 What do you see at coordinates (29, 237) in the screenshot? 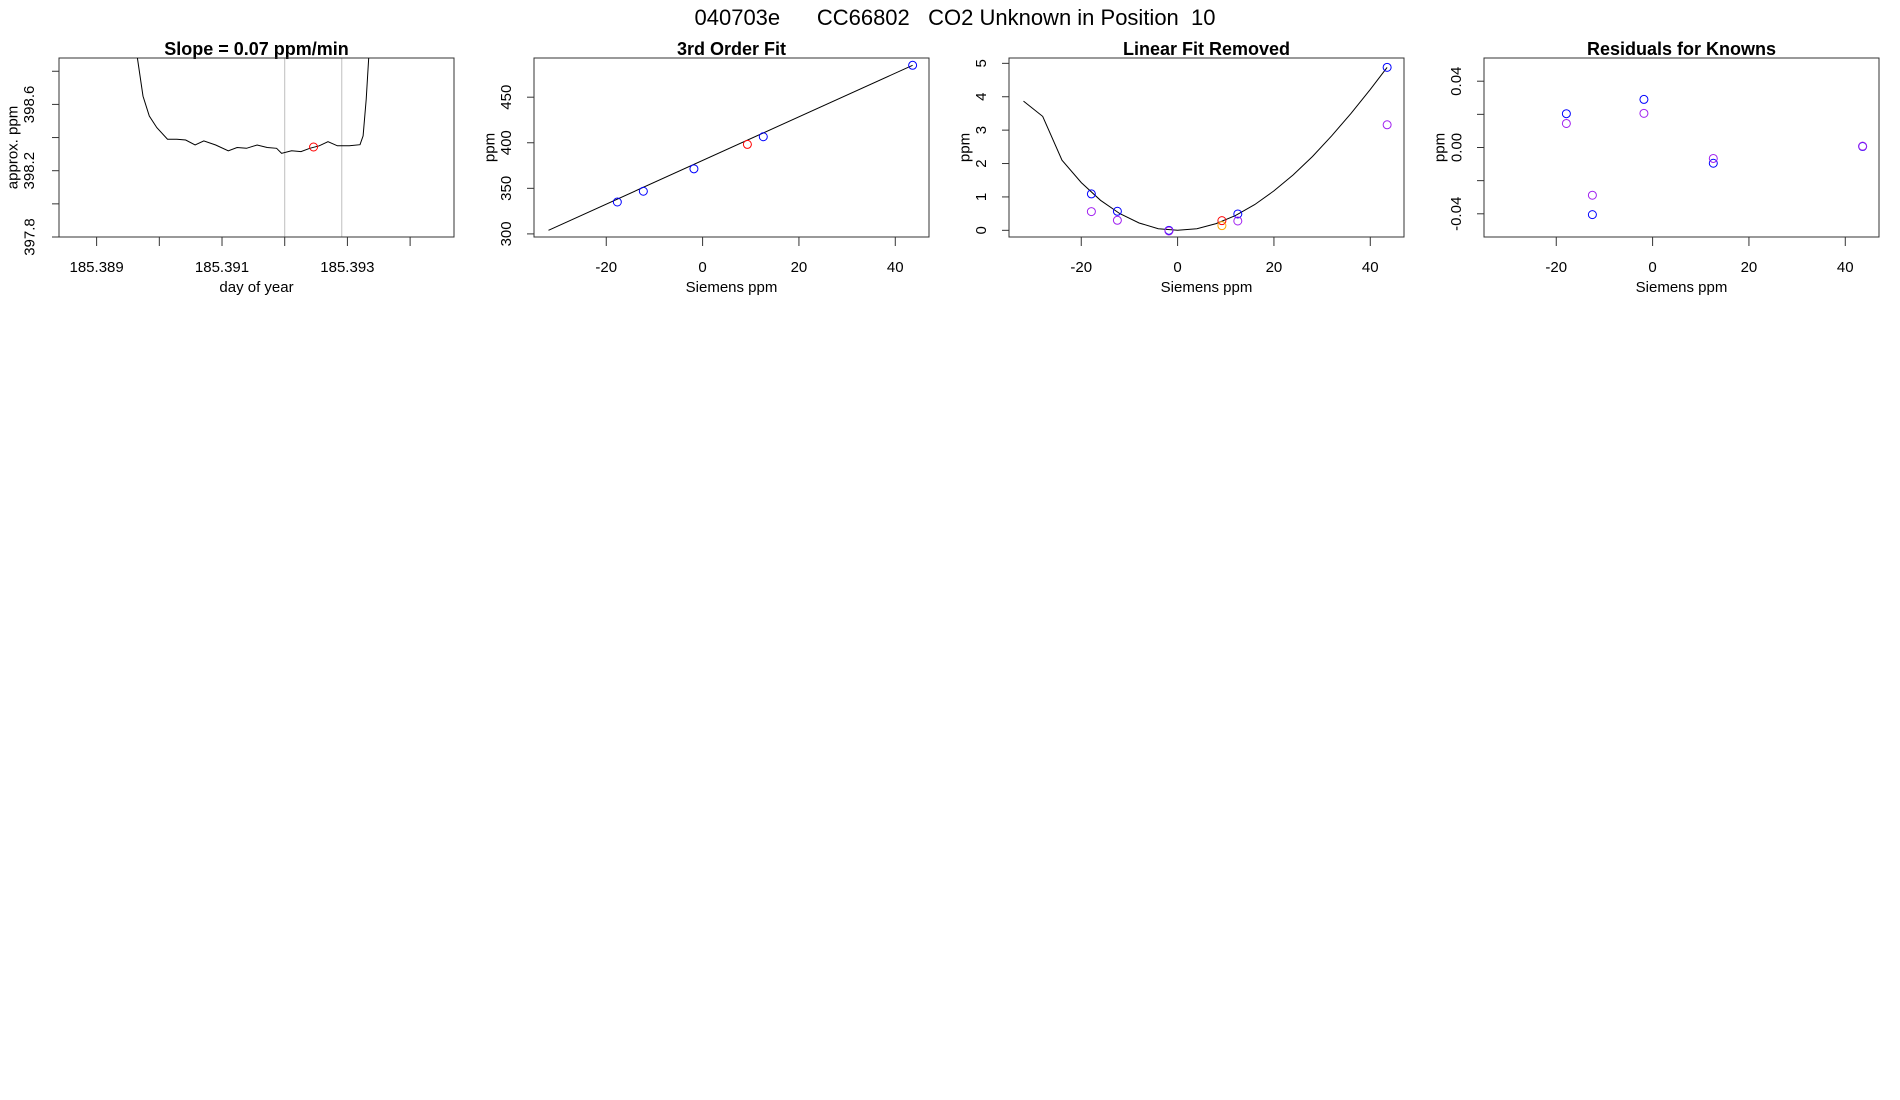
I see `y-tick-label: 397.8` at bounding box center [29, 237].